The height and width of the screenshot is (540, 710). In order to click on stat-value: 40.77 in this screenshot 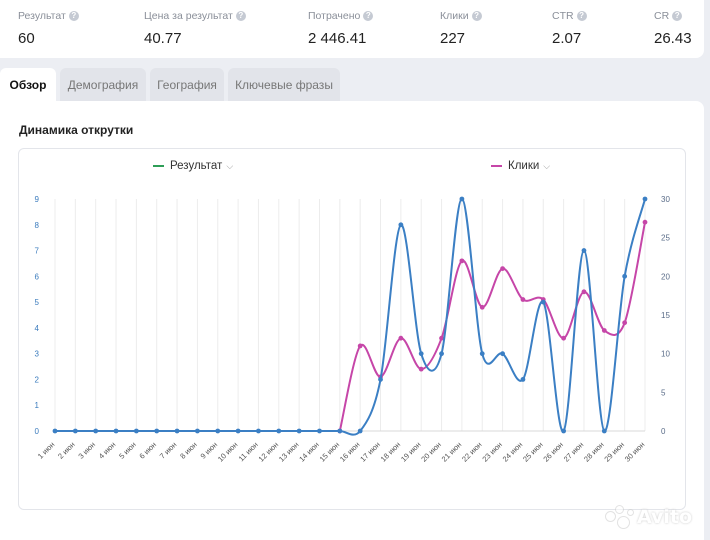, I will do `click(163, 38)`.